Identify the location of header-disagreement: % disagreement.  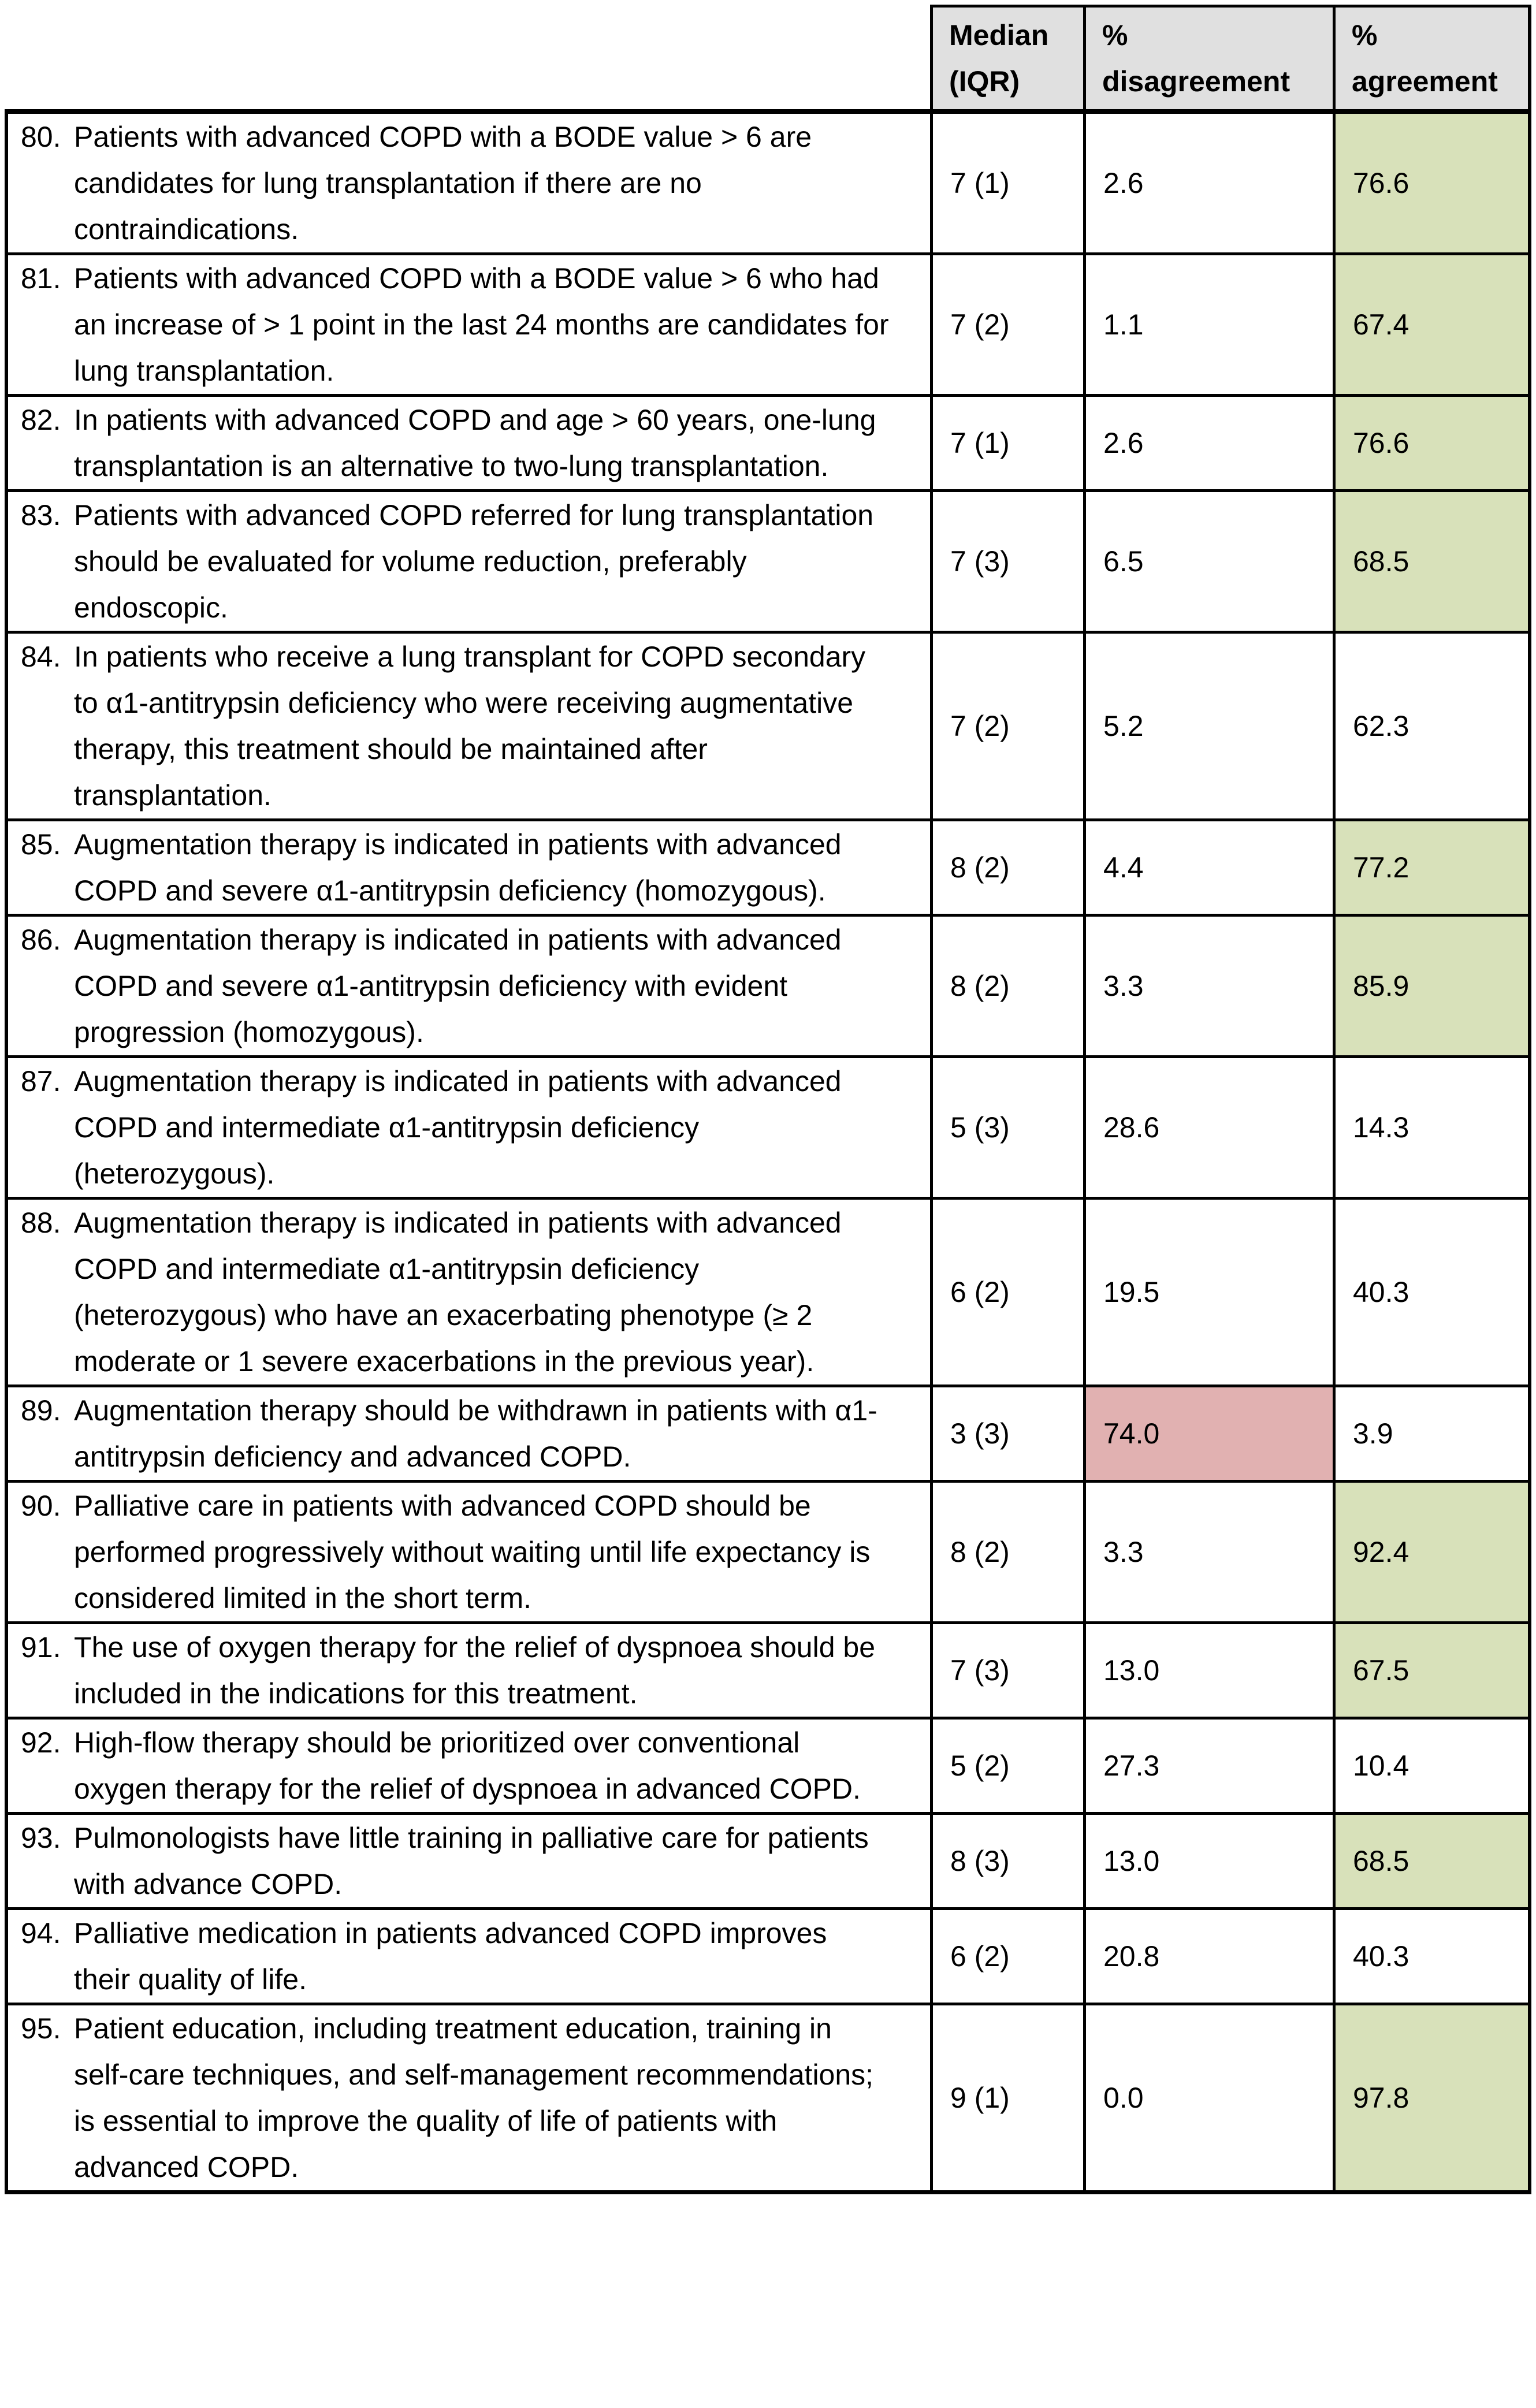
(1208, 57).